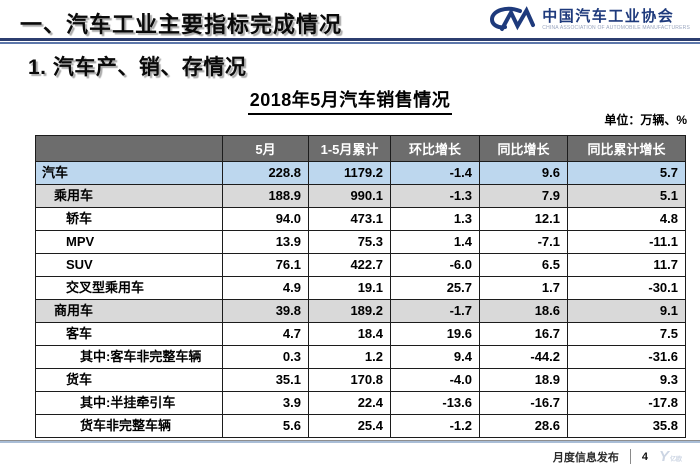 This screenshot has width=700, height=475. What do you see at coordinates (523, 219) in the screenshot?
I see `cell-value: 12.1` at bounding box center [523, 219].